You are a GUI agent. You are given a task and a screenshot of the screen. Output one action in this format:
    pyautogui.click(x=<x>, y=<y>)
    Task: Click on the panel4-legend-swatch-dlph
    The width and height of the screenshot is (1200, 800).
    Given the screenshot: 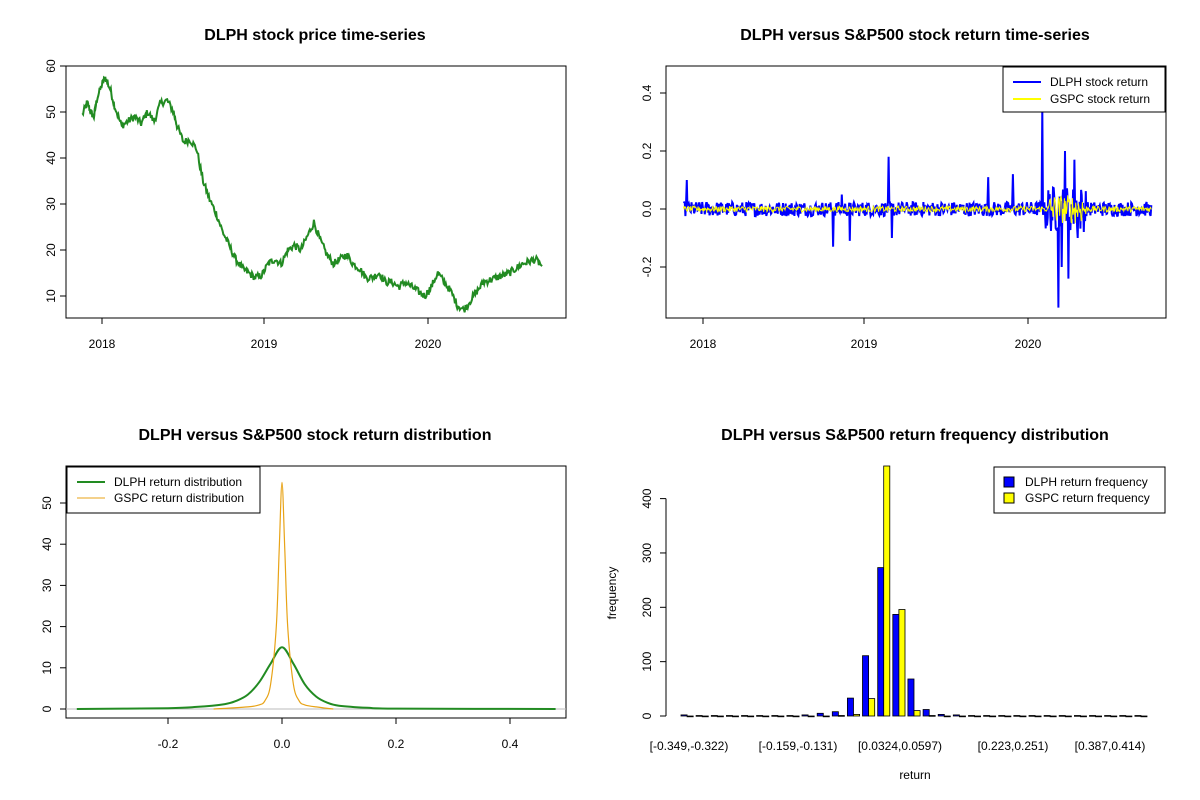 What is the action you would take?
    pyautogui.click(x=1009, y=482)
    